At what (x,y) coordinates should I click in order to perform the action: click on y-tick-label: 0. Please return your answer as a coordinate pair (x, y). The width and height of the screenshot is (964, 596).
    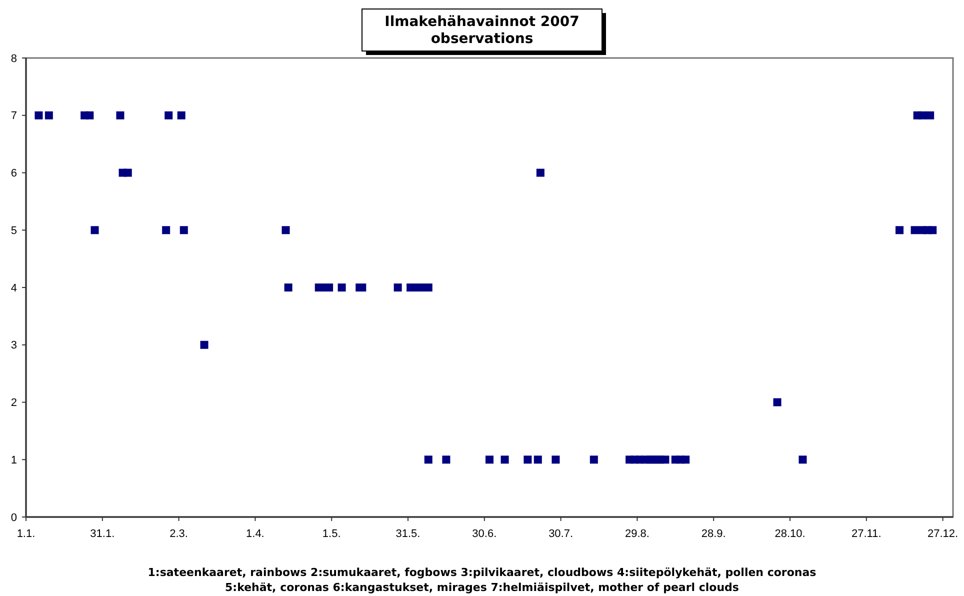
    Looking at the image, I should click on (13, 518).